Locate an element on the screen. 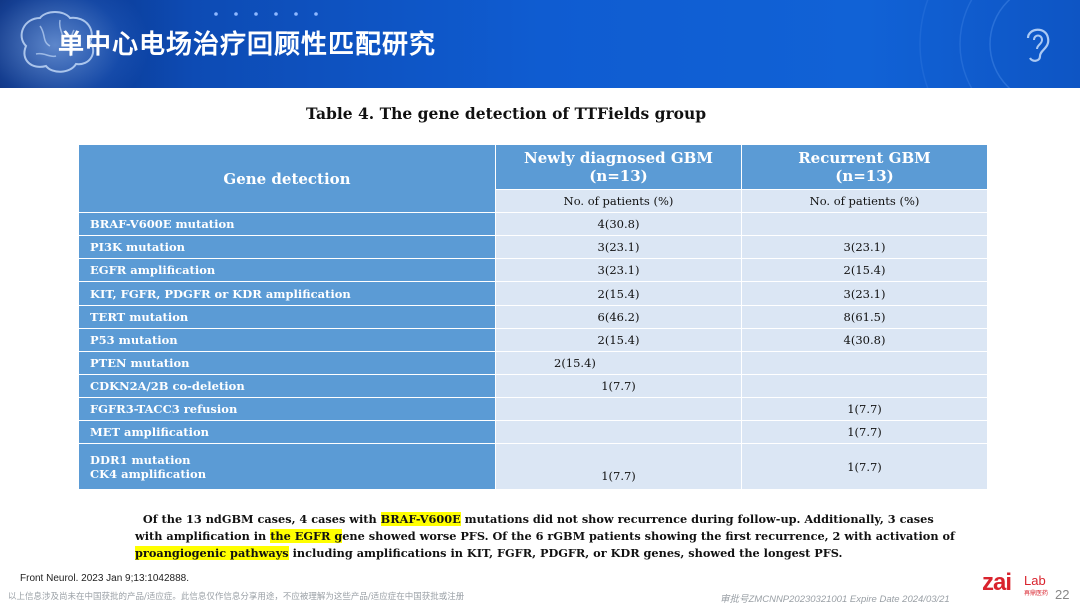 The image size is (1080, 608). cell-rec-ddr1-ck4: 1(7.7) is located at coordinates (864, 466).